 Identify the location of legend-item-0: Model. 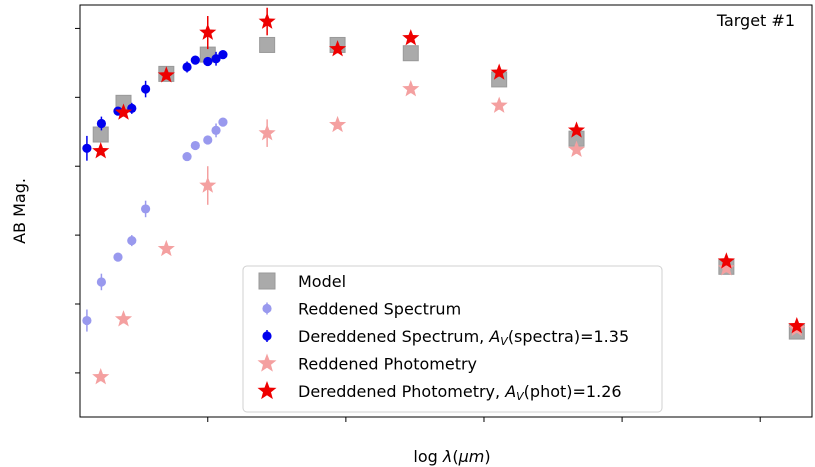
(302, 281).